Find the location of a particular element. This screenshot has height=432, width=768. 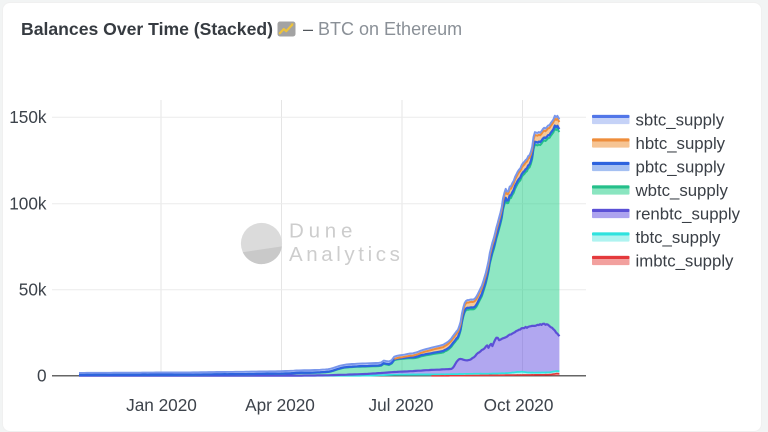

svg-text: 0 is located at coordinates (42, 376).